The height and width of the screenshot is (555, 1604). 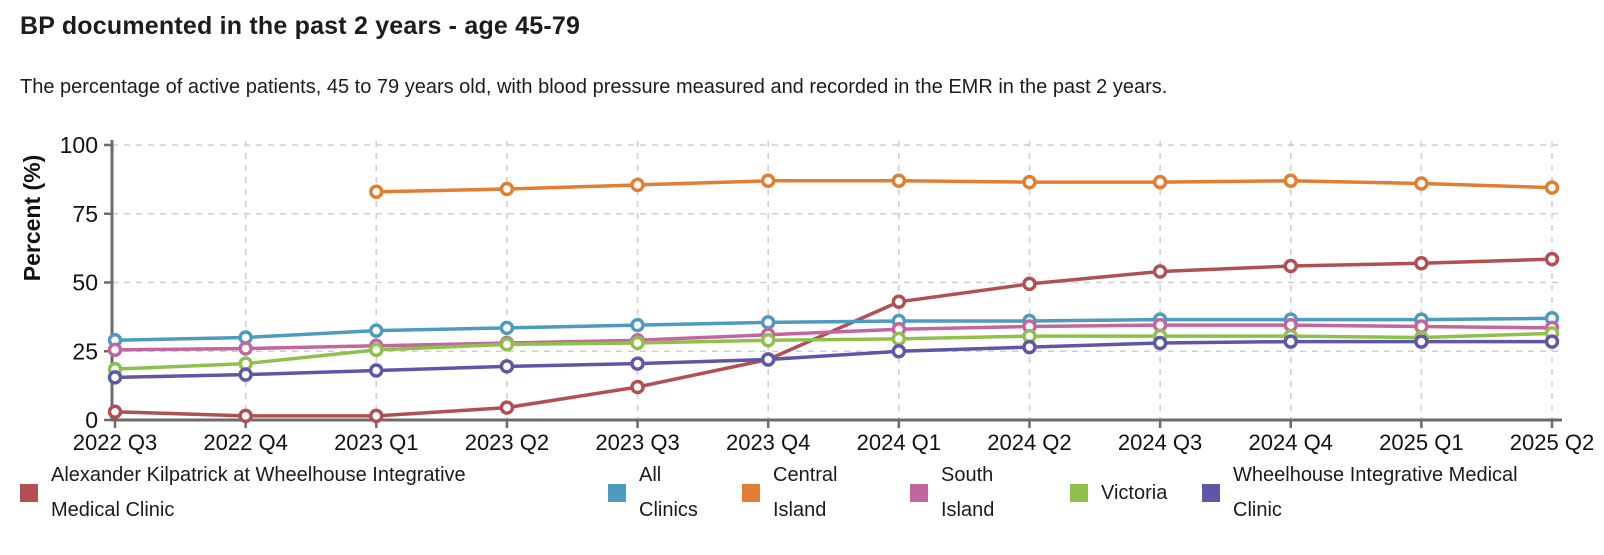 What do you see at coordinates (1421, 442) in the screenshot?
I see `x-tick-label: 2025 Q1` at bounding box center [1421, 442].